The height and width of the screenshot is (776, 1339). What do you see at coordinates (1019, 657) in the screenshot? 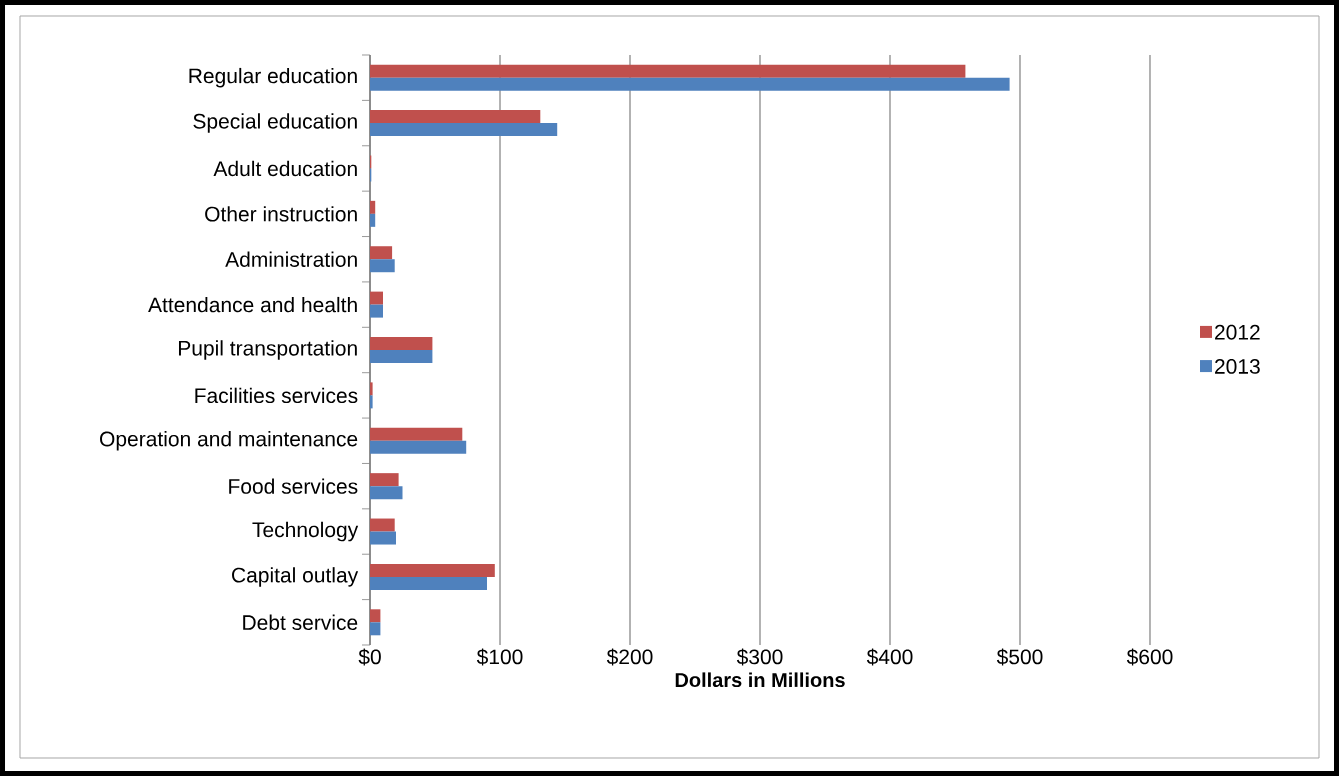
I see `x-tick-label: $500` at bounding box center [1019, 657].